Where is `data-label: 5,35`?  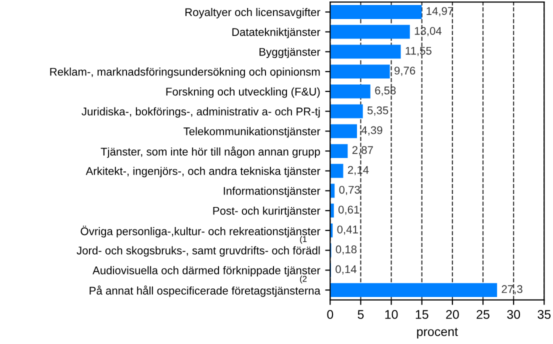
data-label: 5,35 is located at coordinates (377, 111).